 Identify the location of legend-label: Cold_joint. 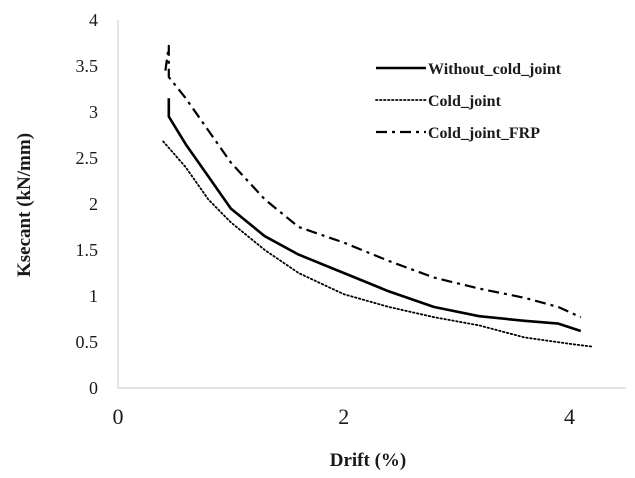
(465, 101).